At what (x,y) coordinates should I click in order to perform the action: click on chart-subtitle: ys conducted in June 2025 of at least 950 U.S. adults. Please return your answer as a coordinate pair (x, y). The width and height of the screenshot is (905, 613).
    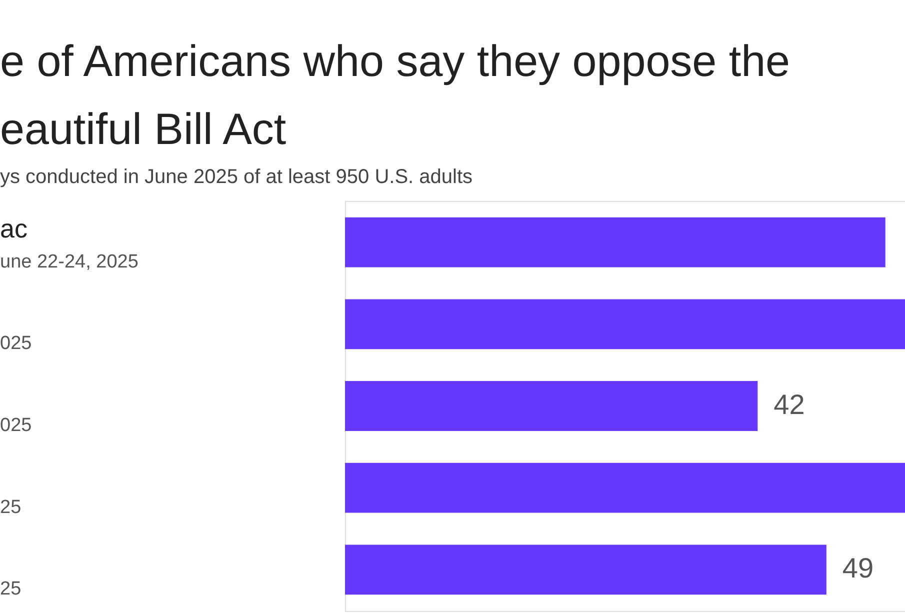
    Looking at the image, I should click on (236, 177).